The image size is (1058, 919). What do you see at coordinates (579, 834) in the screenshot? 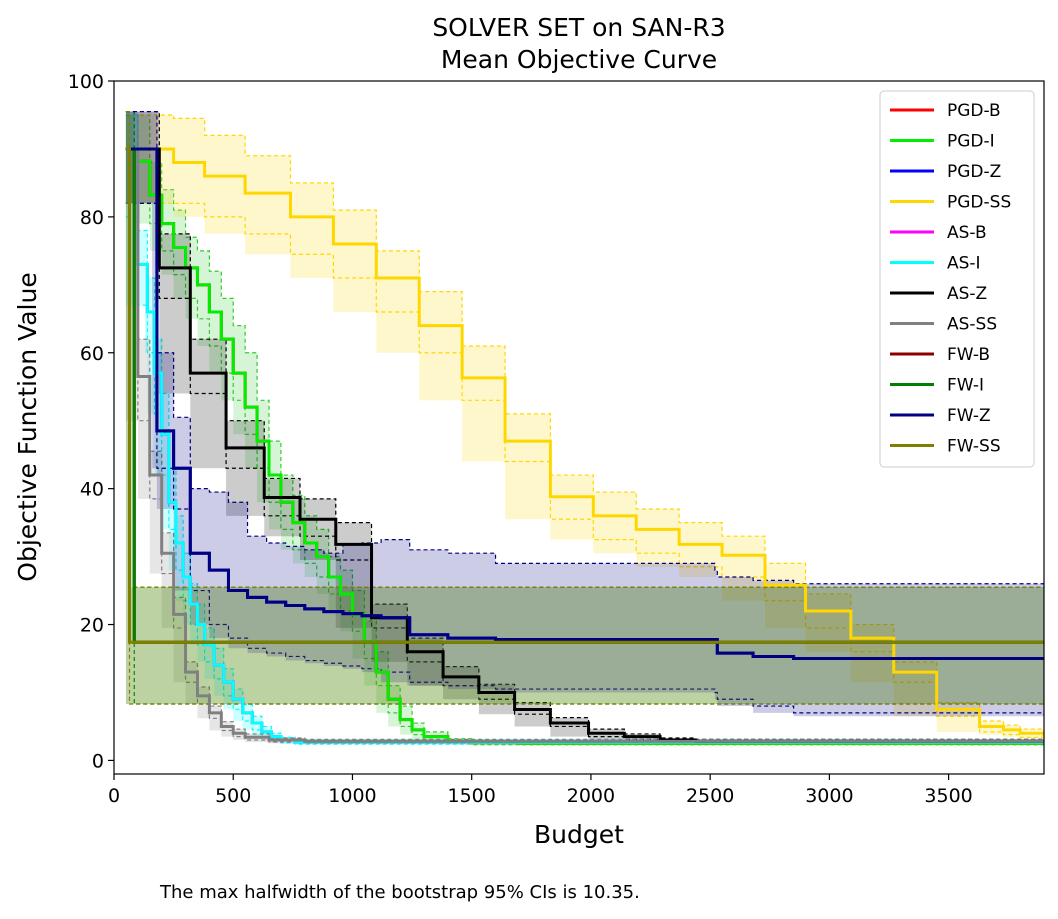
I see `x-axis-label: Budget` at bounding box center [579, 834].